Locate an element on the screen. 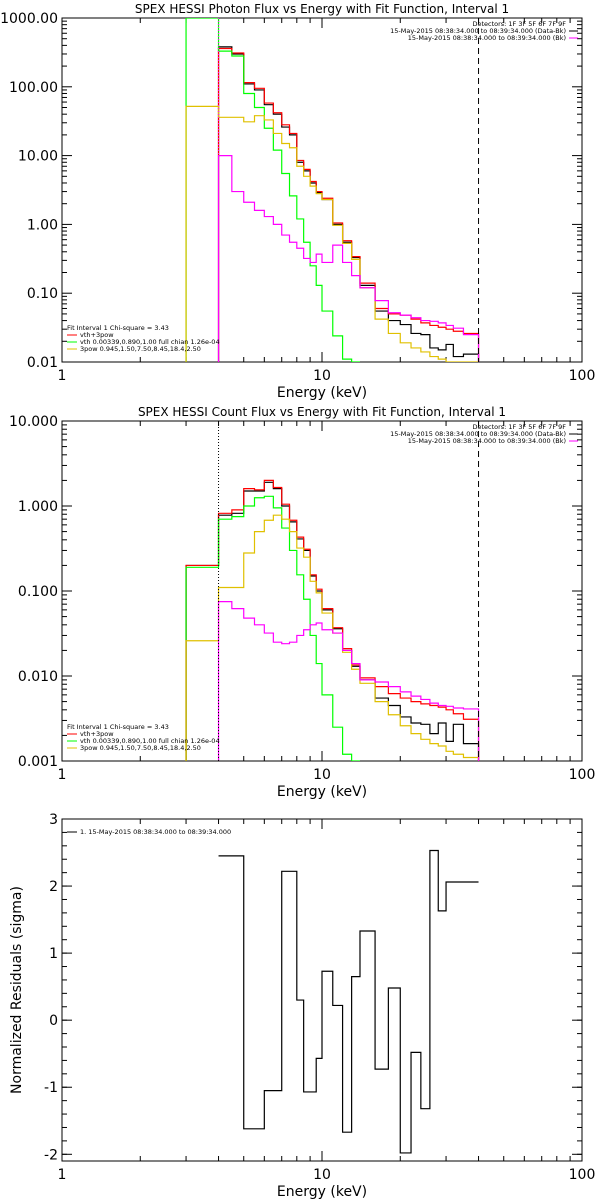 The image size is (600, 1200). y-tick-label: 1.00 is located at coordinates (42, 225).